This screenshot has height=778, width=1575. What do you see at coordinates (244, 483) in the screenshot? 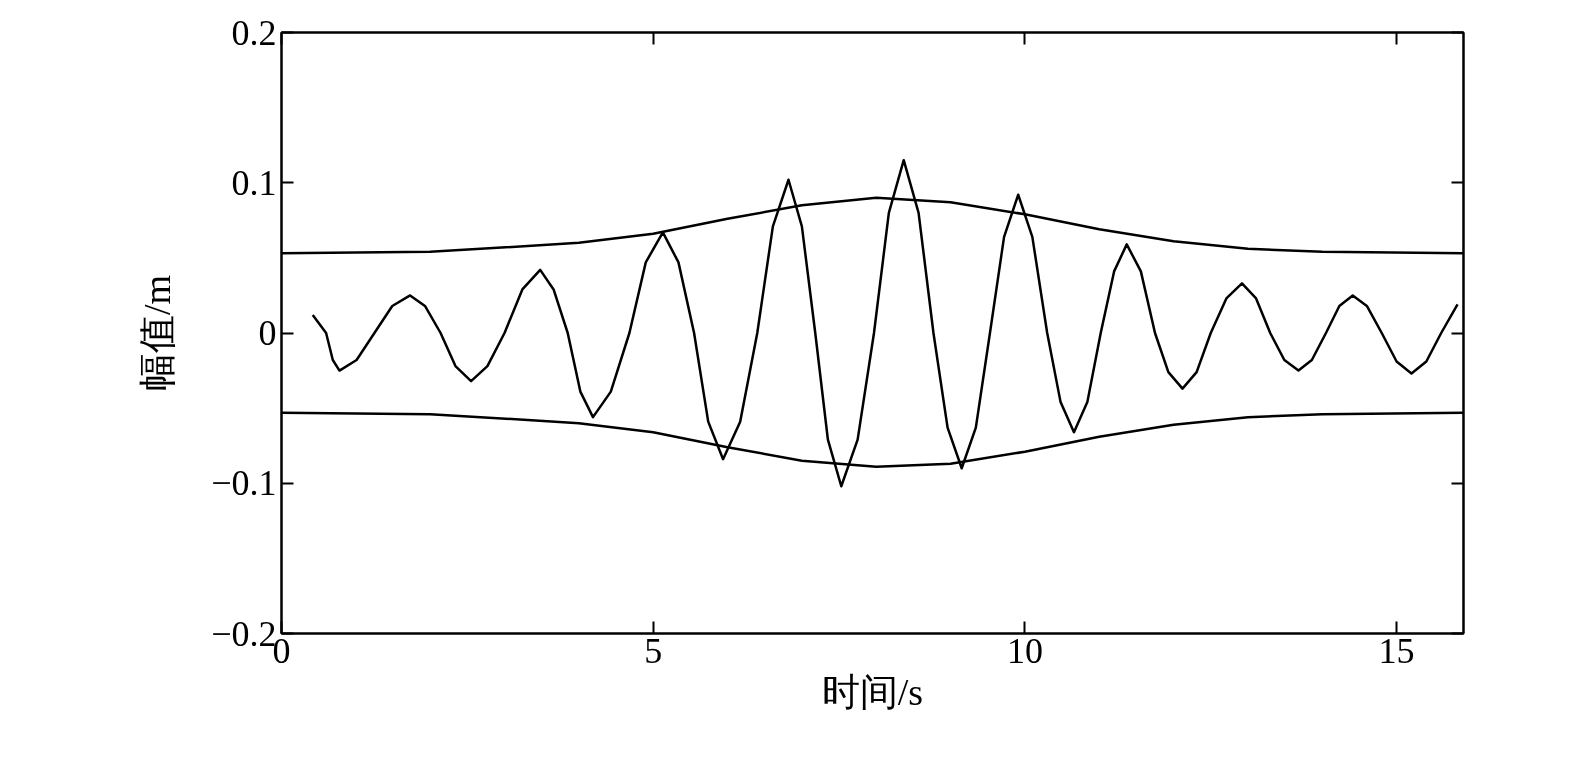
I see `y-tick-label: −0.1` at bounding box center [244, 483].